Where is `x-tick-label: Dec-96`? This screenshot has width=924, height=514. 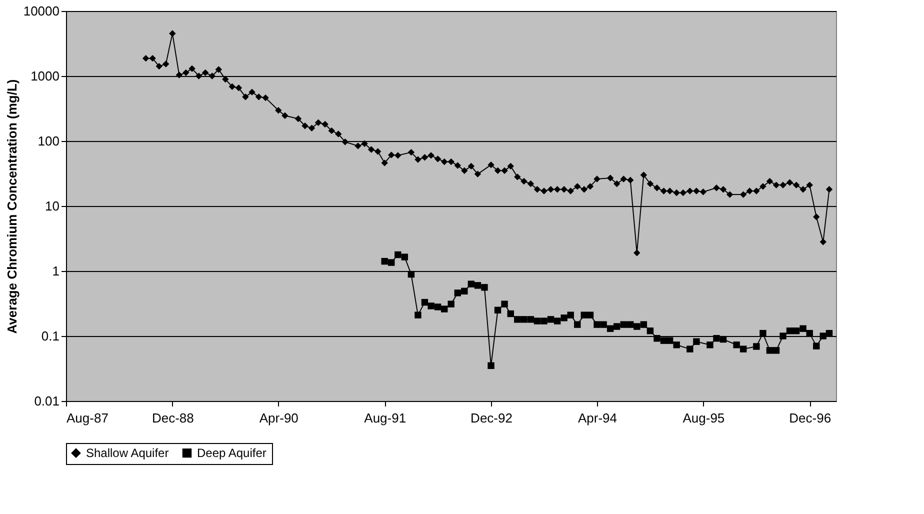
x-tick-label: Dec-96 is located at coordinates (810, 418).